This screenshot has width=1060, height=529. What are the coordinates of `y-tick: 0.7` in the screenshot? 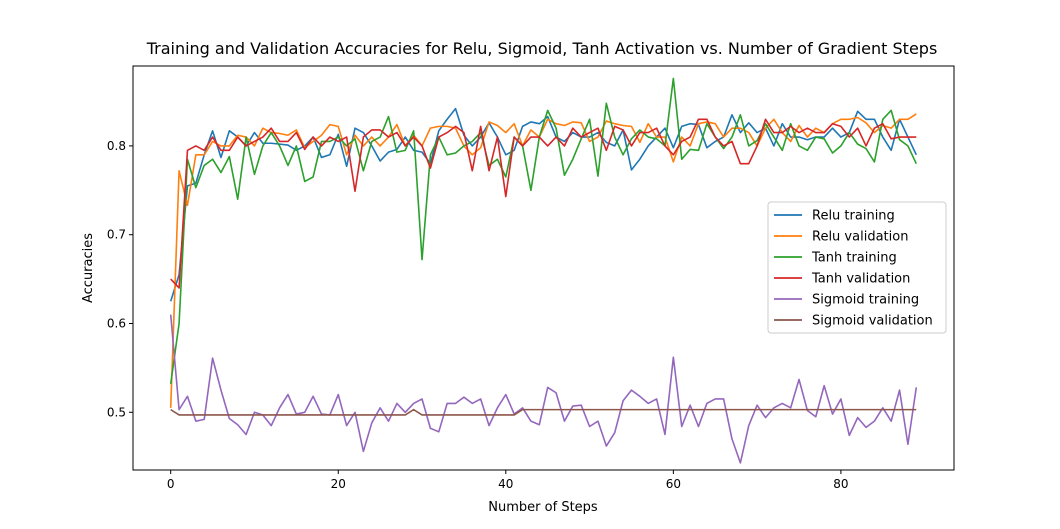 It's located at (120, 235).